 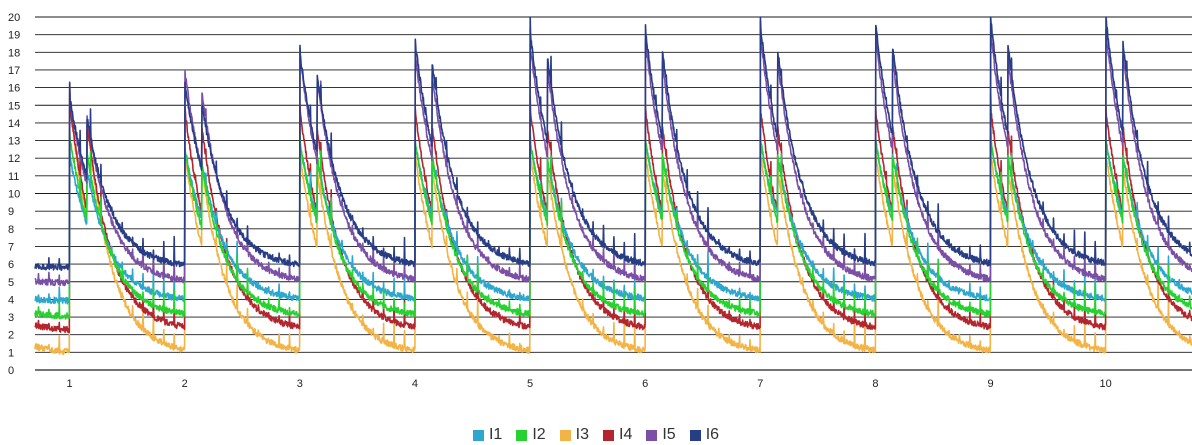 I want to click on y-tick-label: 8, so click(x=11, y=230).